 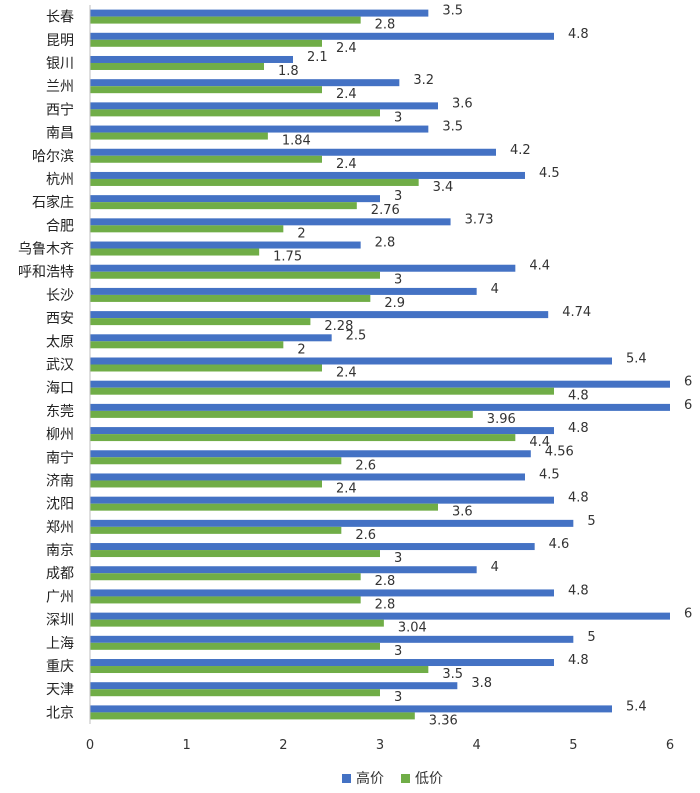 What do you see at coordinates (539, 266) in the screenshot?
I see `value-label-high: 4.4` at bounding box center [539, 266].